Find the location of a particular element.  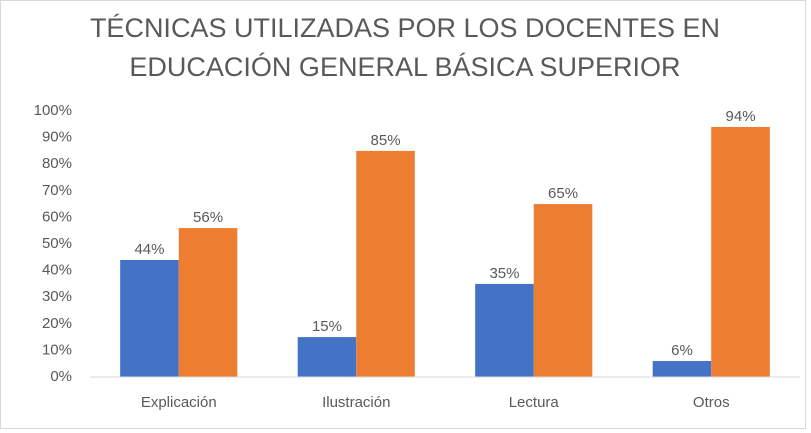

x-tick-label: Ilustración is located at coordinates (356, 402).